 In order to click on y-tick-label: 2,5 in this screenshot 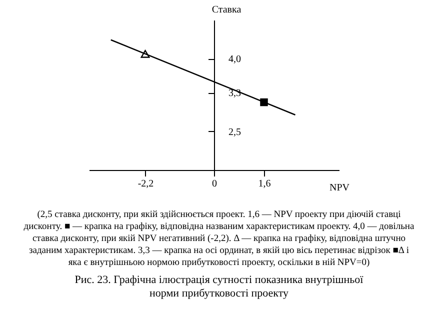, I will do `click(234, 132)`.